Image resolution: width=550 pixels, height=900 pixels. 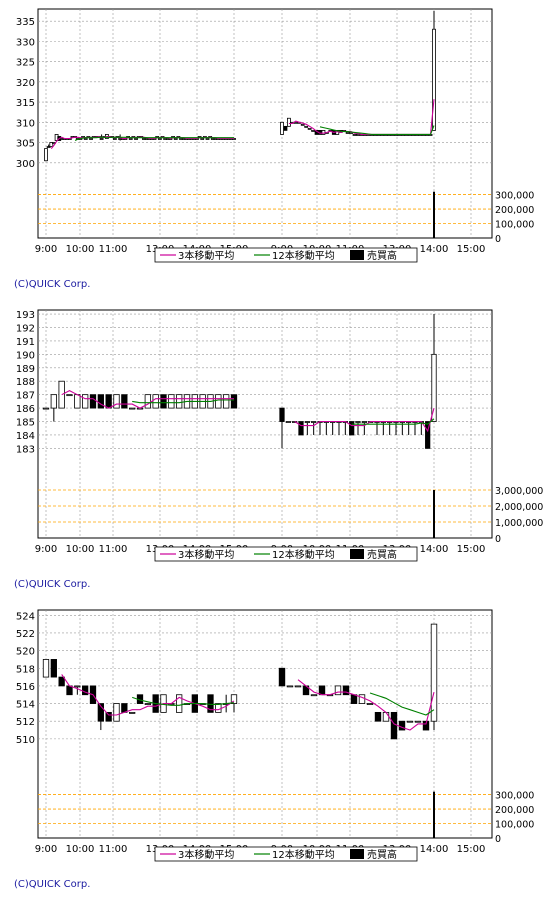 What do you see at coordinates (514, 225) in the screenshot?
I see `volume-tick-label: 100,000` at bounding box center [514, 225].